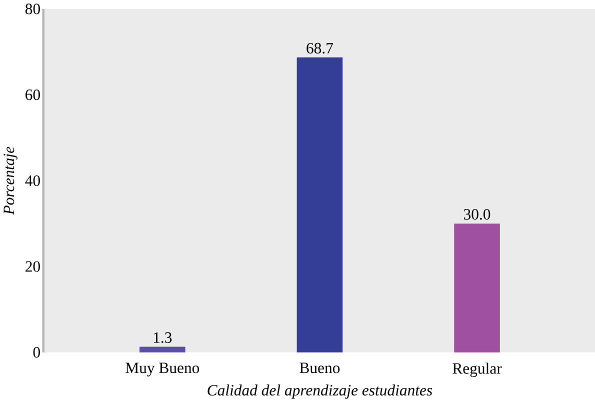  I want to click on y-tick-label: 80, so click(32, 8).